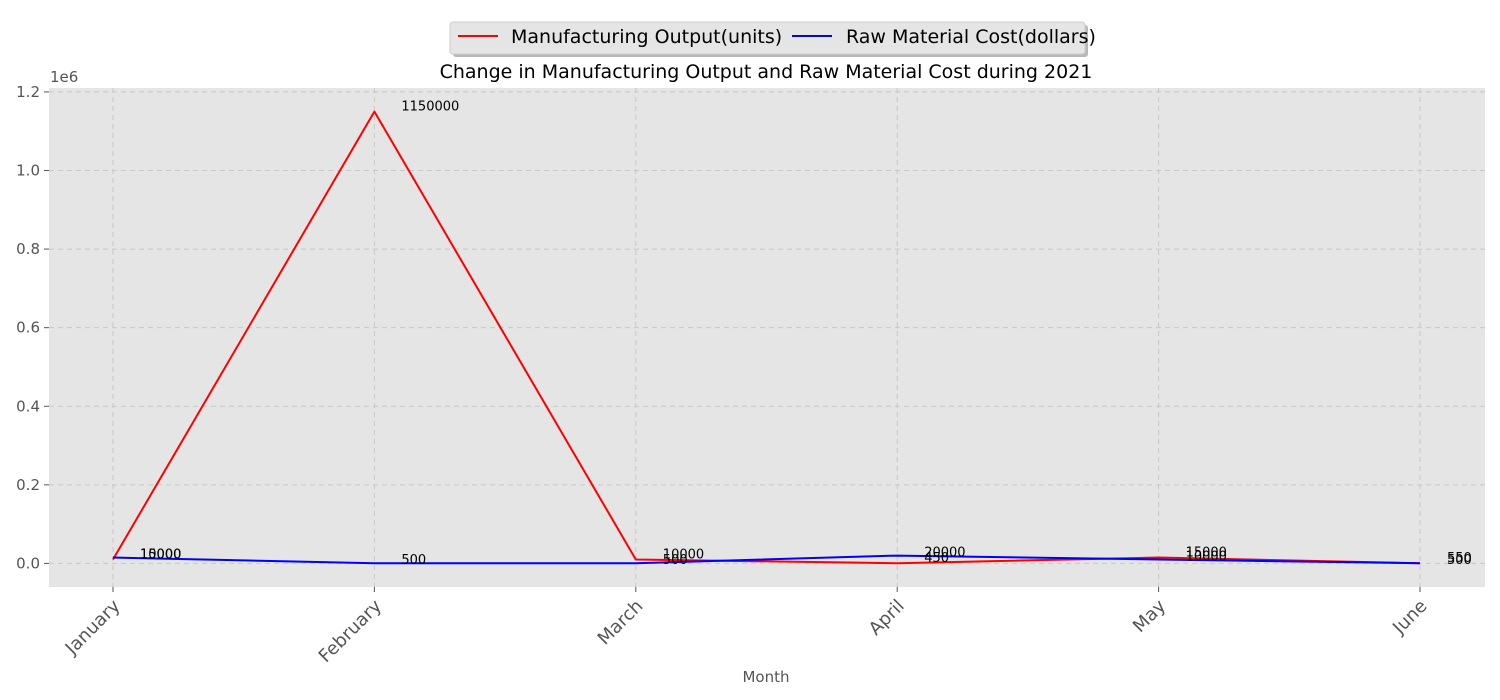  What do you see at coordinates (28, 92) in the screenshot?
I see `y-tick-label: 1.2` at bounding box center [28, 92].